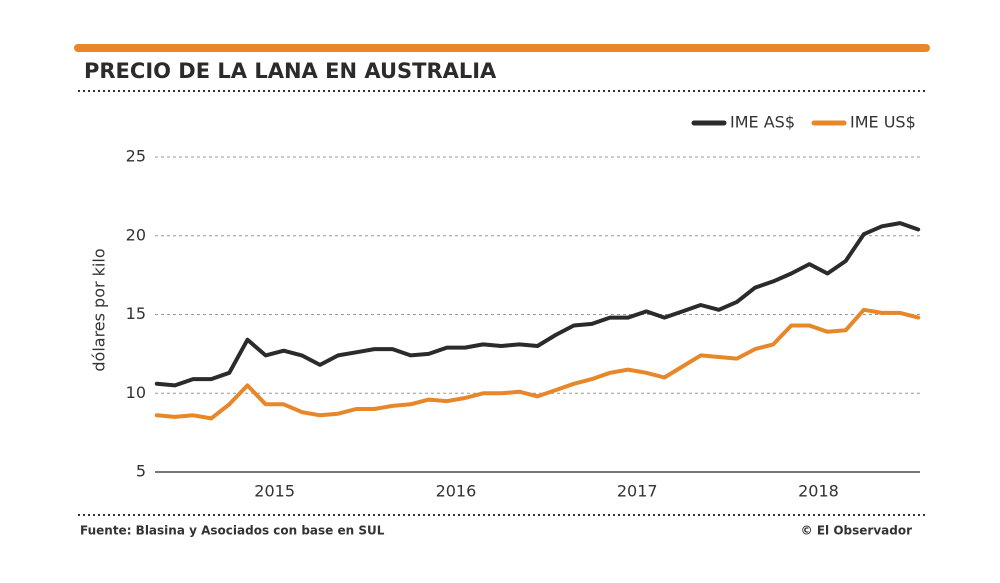 Image resolution: width=1000 pixels, height=583 pixels. What do you see at coordinates (136, 313) in the screenshot?
I see `y-tick-label: 15` at bounding box center [136, 313].